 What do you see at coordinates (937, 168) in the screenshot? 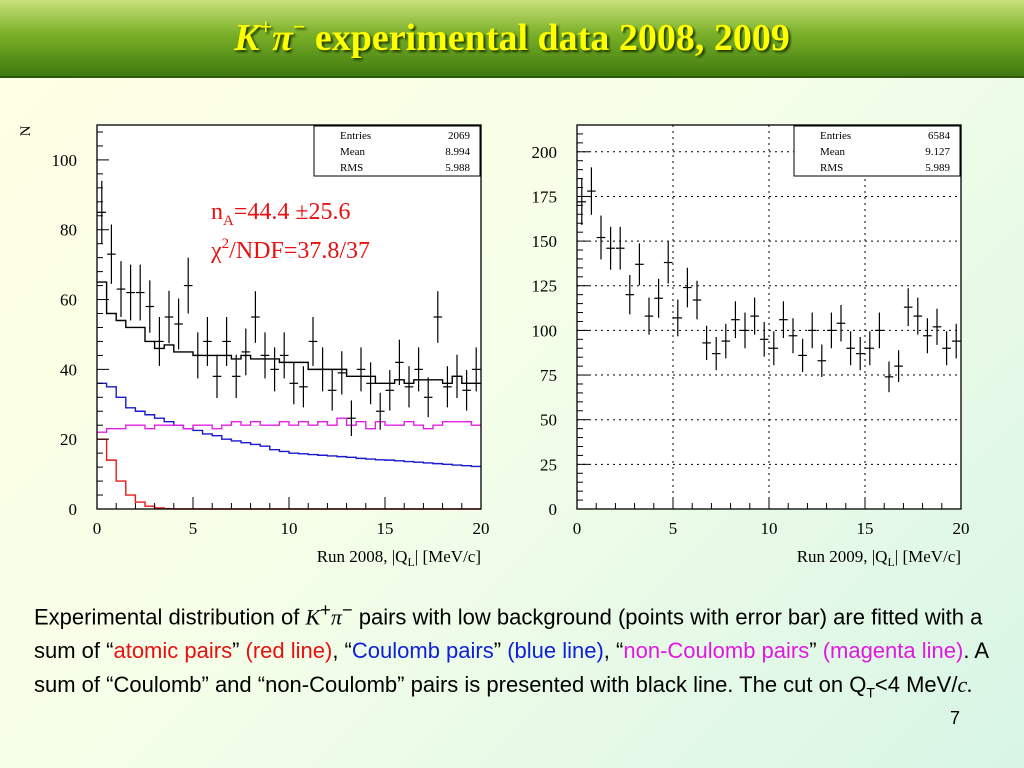
I see `stats-value: 5.989` at bounding box center [937, 168].